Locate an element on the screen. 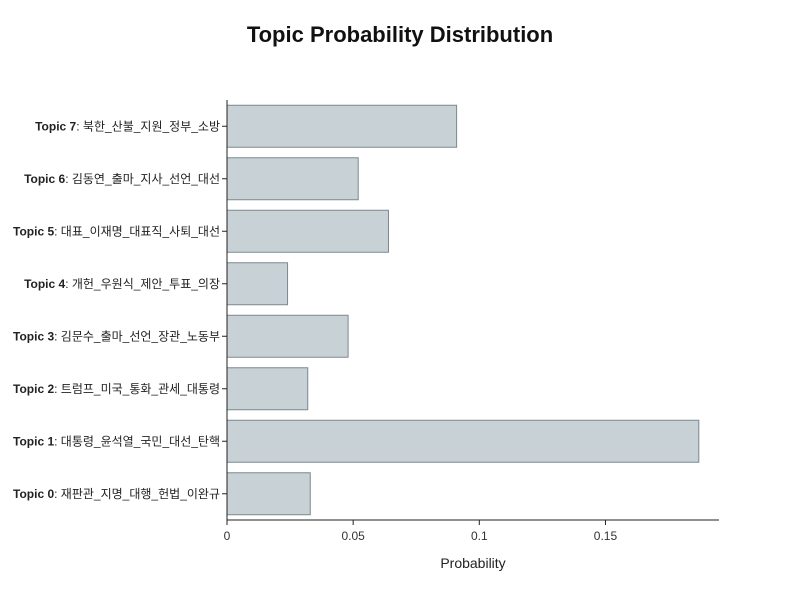 The width and height of the screenshot is (800, 600). category-label-topic-6: Topic 6: 김동연_출마_지사_선언_대선 is located at coordinates (122, 179).